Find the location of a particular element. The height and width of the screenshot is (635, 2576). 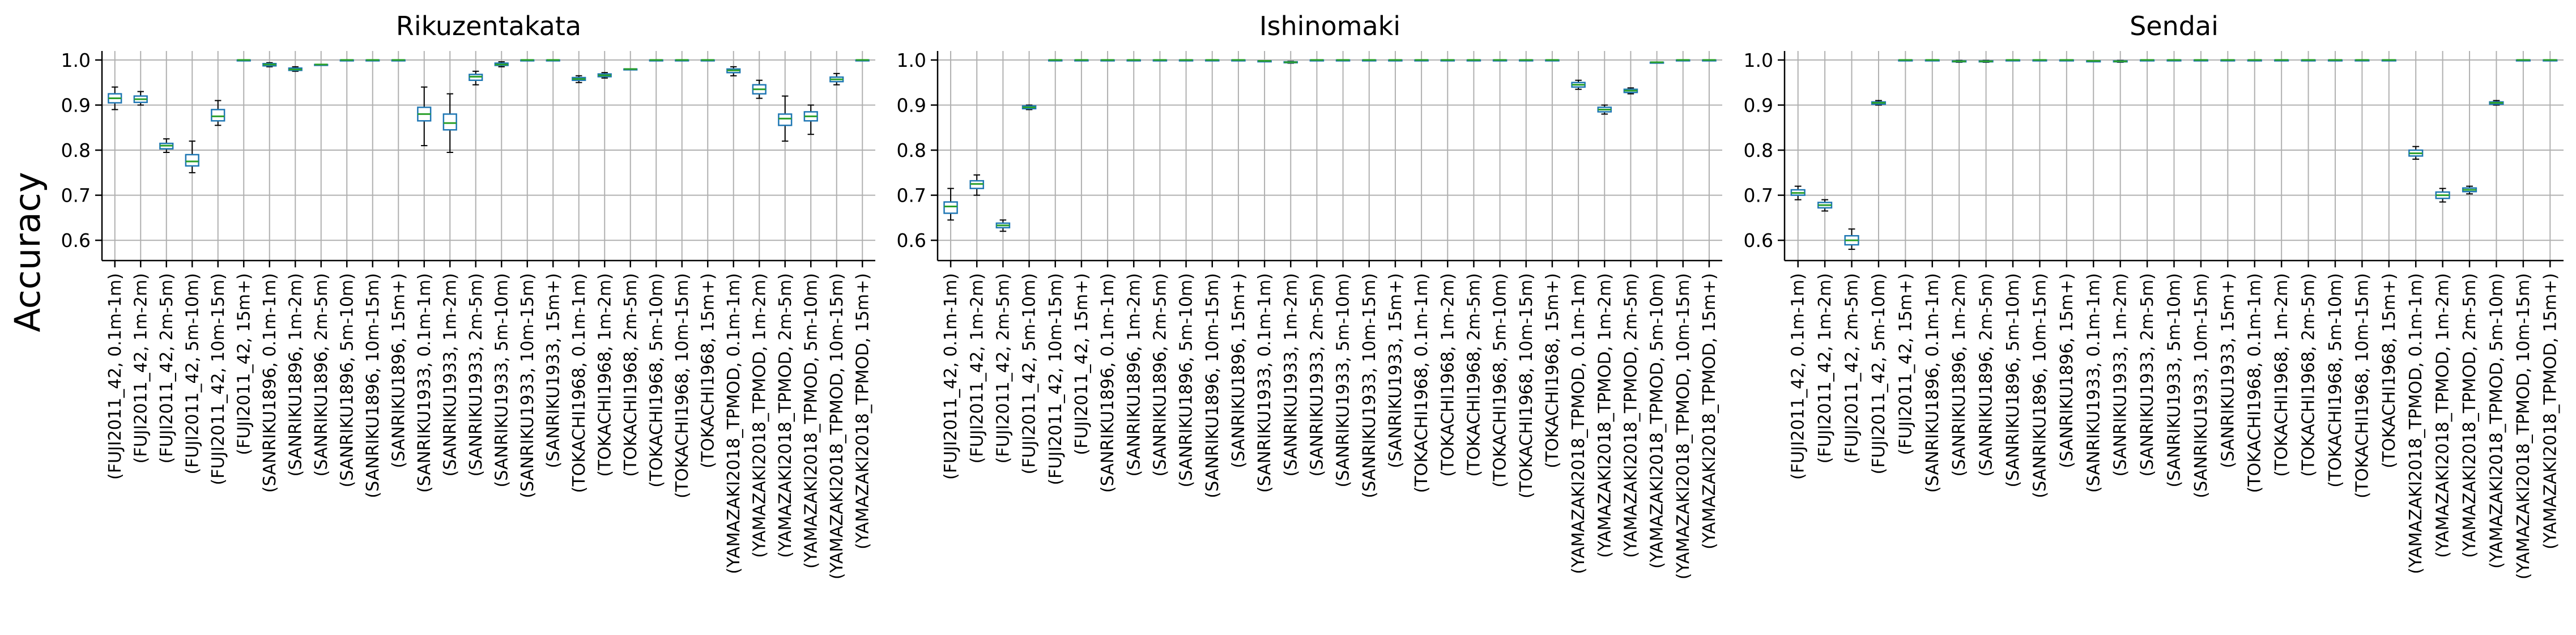

x-tick-label: (YAMAZAKI2018_TPMOD, 1m-2m) is located at coordinates (2443, 416).